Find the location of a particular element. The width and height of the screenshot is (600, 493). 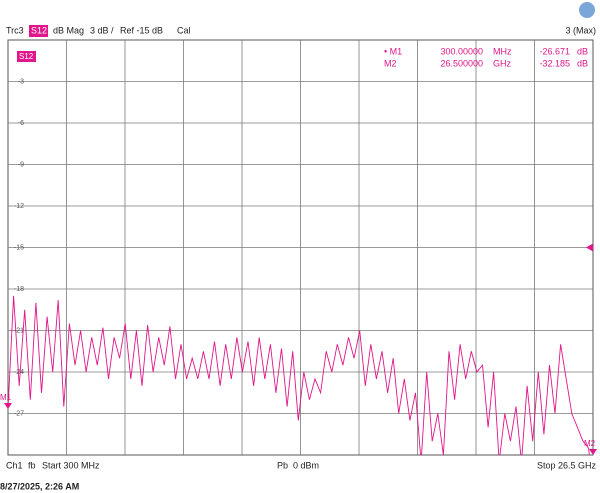

marker-value: -26.671 is located at coordinates (554, 51).